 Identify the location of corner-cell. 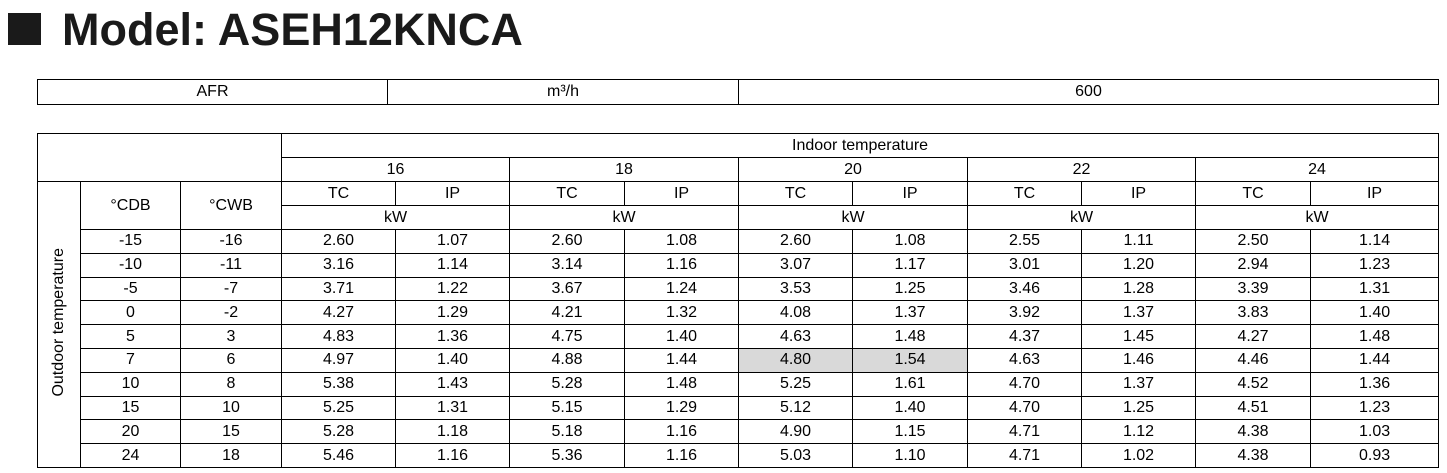
(159, 157).